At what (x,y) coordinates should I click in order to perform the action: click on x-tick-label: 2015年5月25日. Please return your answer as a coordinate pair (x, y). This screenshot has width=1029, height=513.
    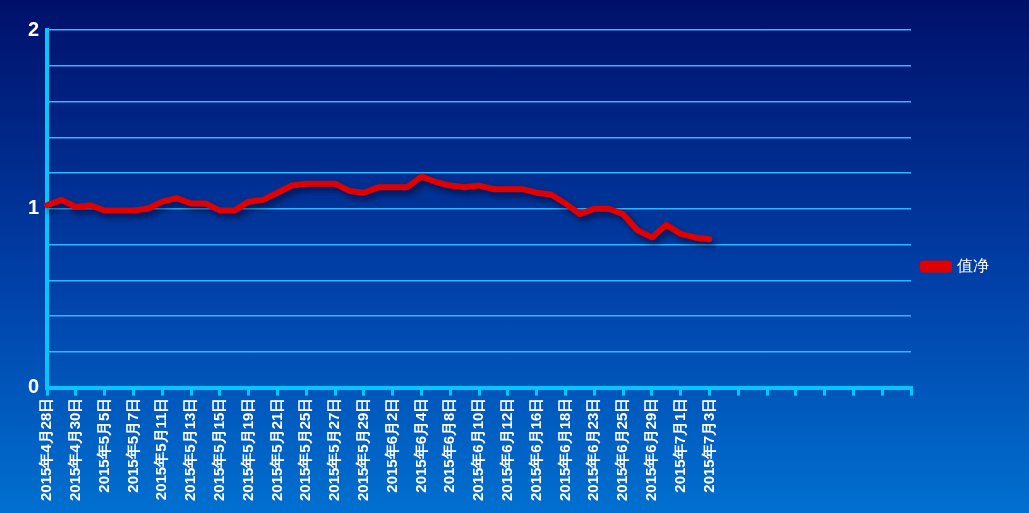
    Looking at the image, I should click on (305, 449).